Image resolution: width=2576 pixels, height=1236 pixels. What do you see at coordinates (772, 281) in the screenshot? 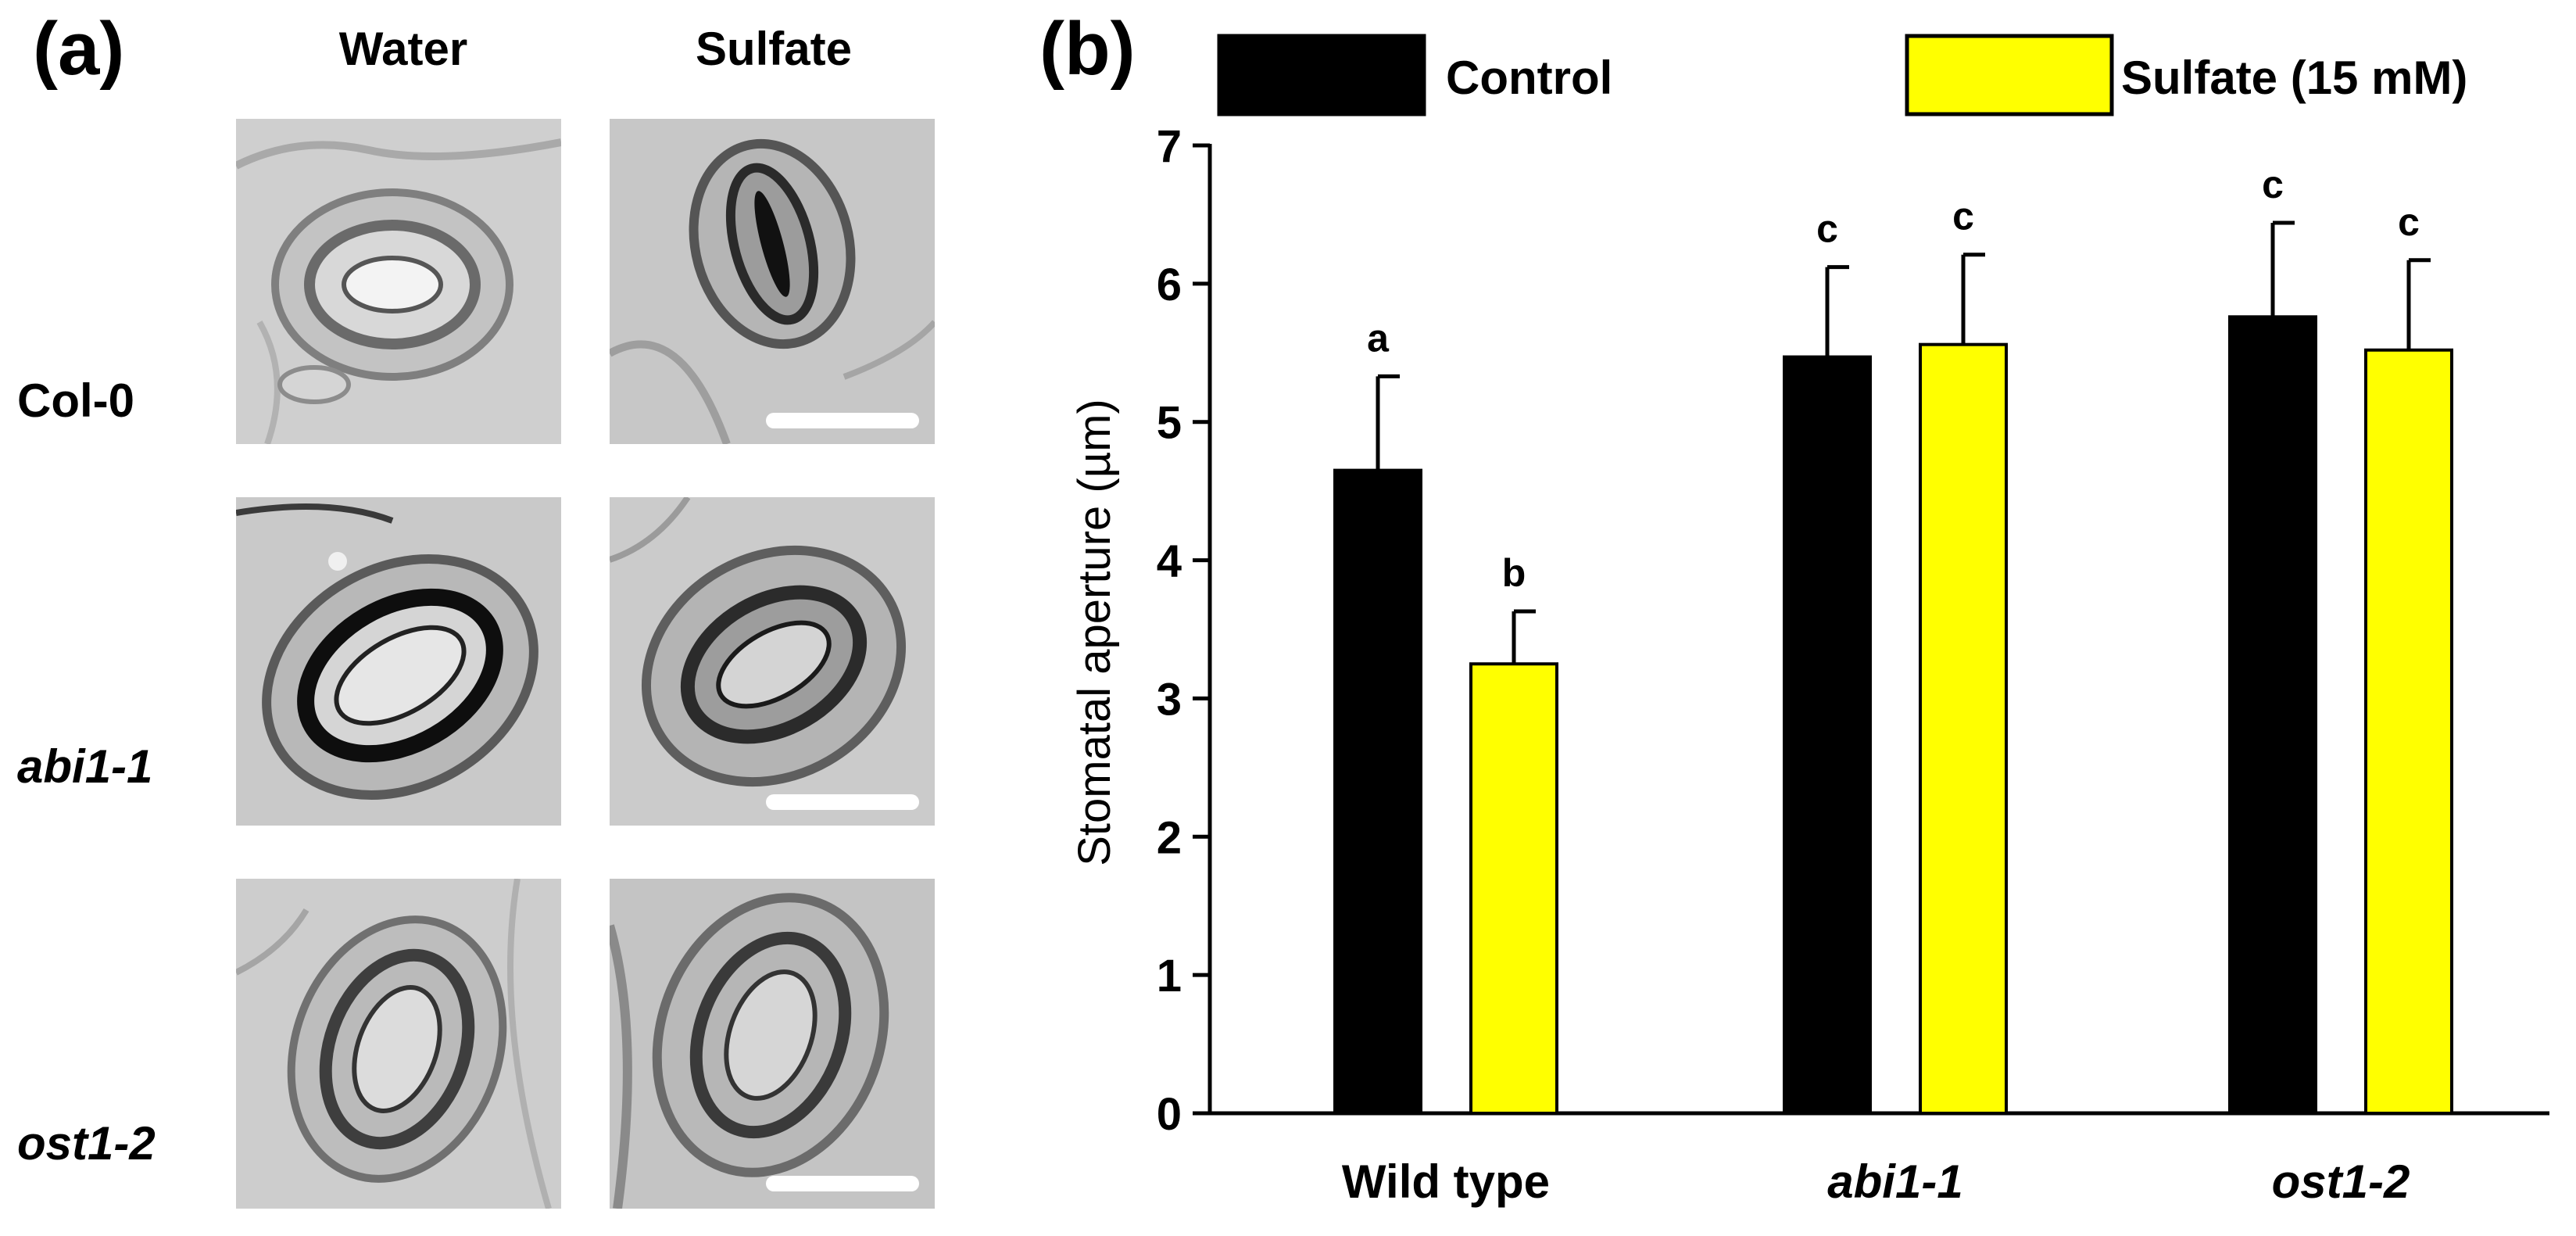
I see `micrograph-col0-sulfate` at bounding box center [772, 281].